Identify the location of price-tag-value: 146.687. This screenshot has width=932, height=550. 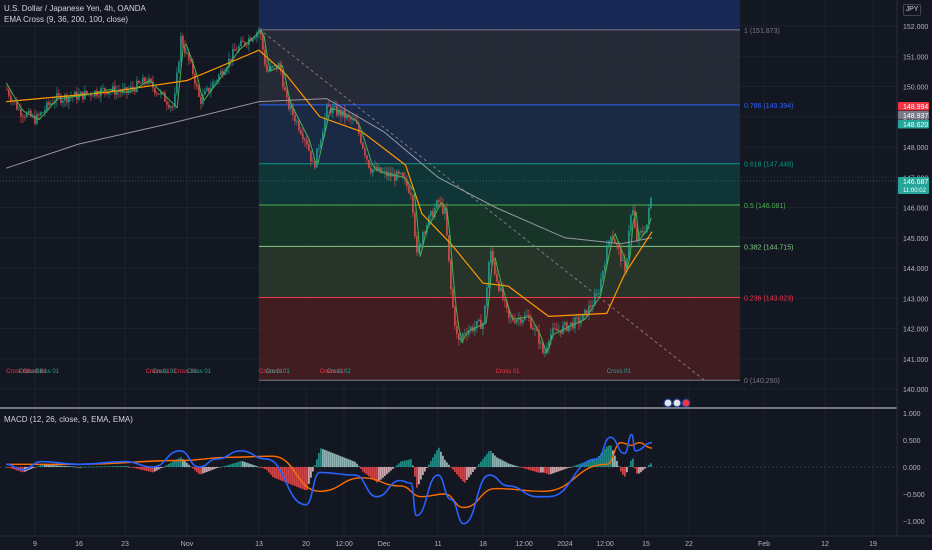
(915, 182).